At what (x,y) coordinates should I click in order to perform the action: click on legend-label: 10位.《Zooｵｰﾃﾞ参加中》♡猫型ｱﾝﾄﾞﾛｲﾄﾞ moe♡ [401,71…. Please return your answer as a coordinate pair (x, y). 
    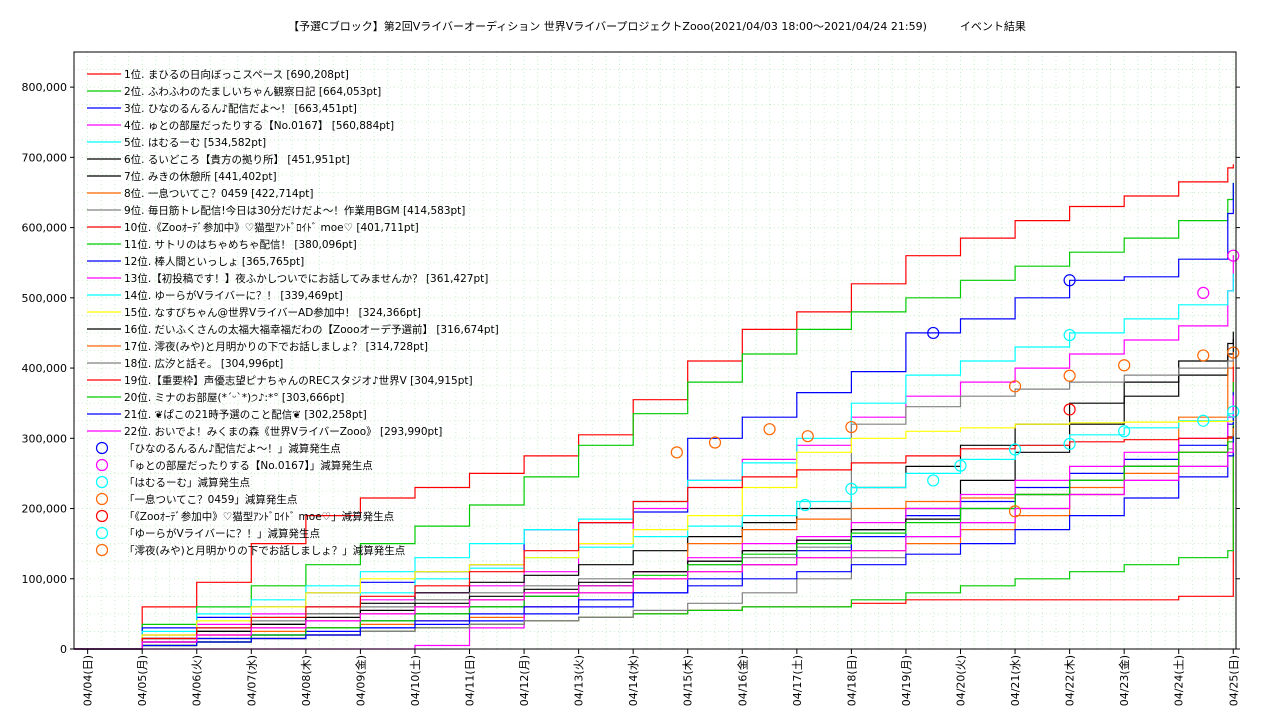
    Looking at the image, I should click on (271, 227).